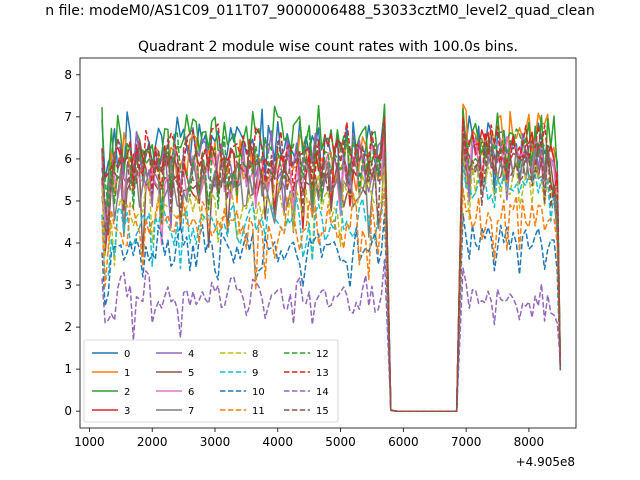  Describe the element at coordinates (191, 354) in the screenshot. I see `legend-label-4: 4` at that location.